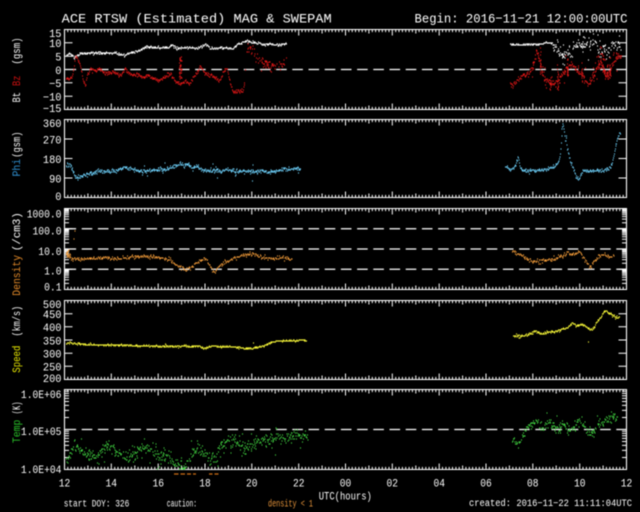 The image size is (640, 512). What do you see at coordinates (52, 125) in the screenshot?
I see `svg-text: 360` at bounding box center [52, 125].